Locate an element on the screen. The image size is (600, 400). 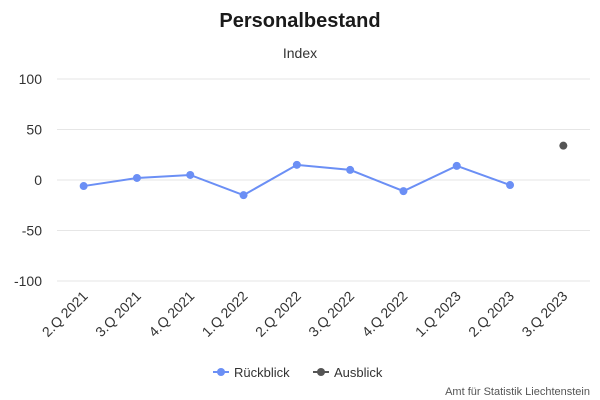
x-tick-label: 3.Q 2022 is located at coordinates (331, 314).